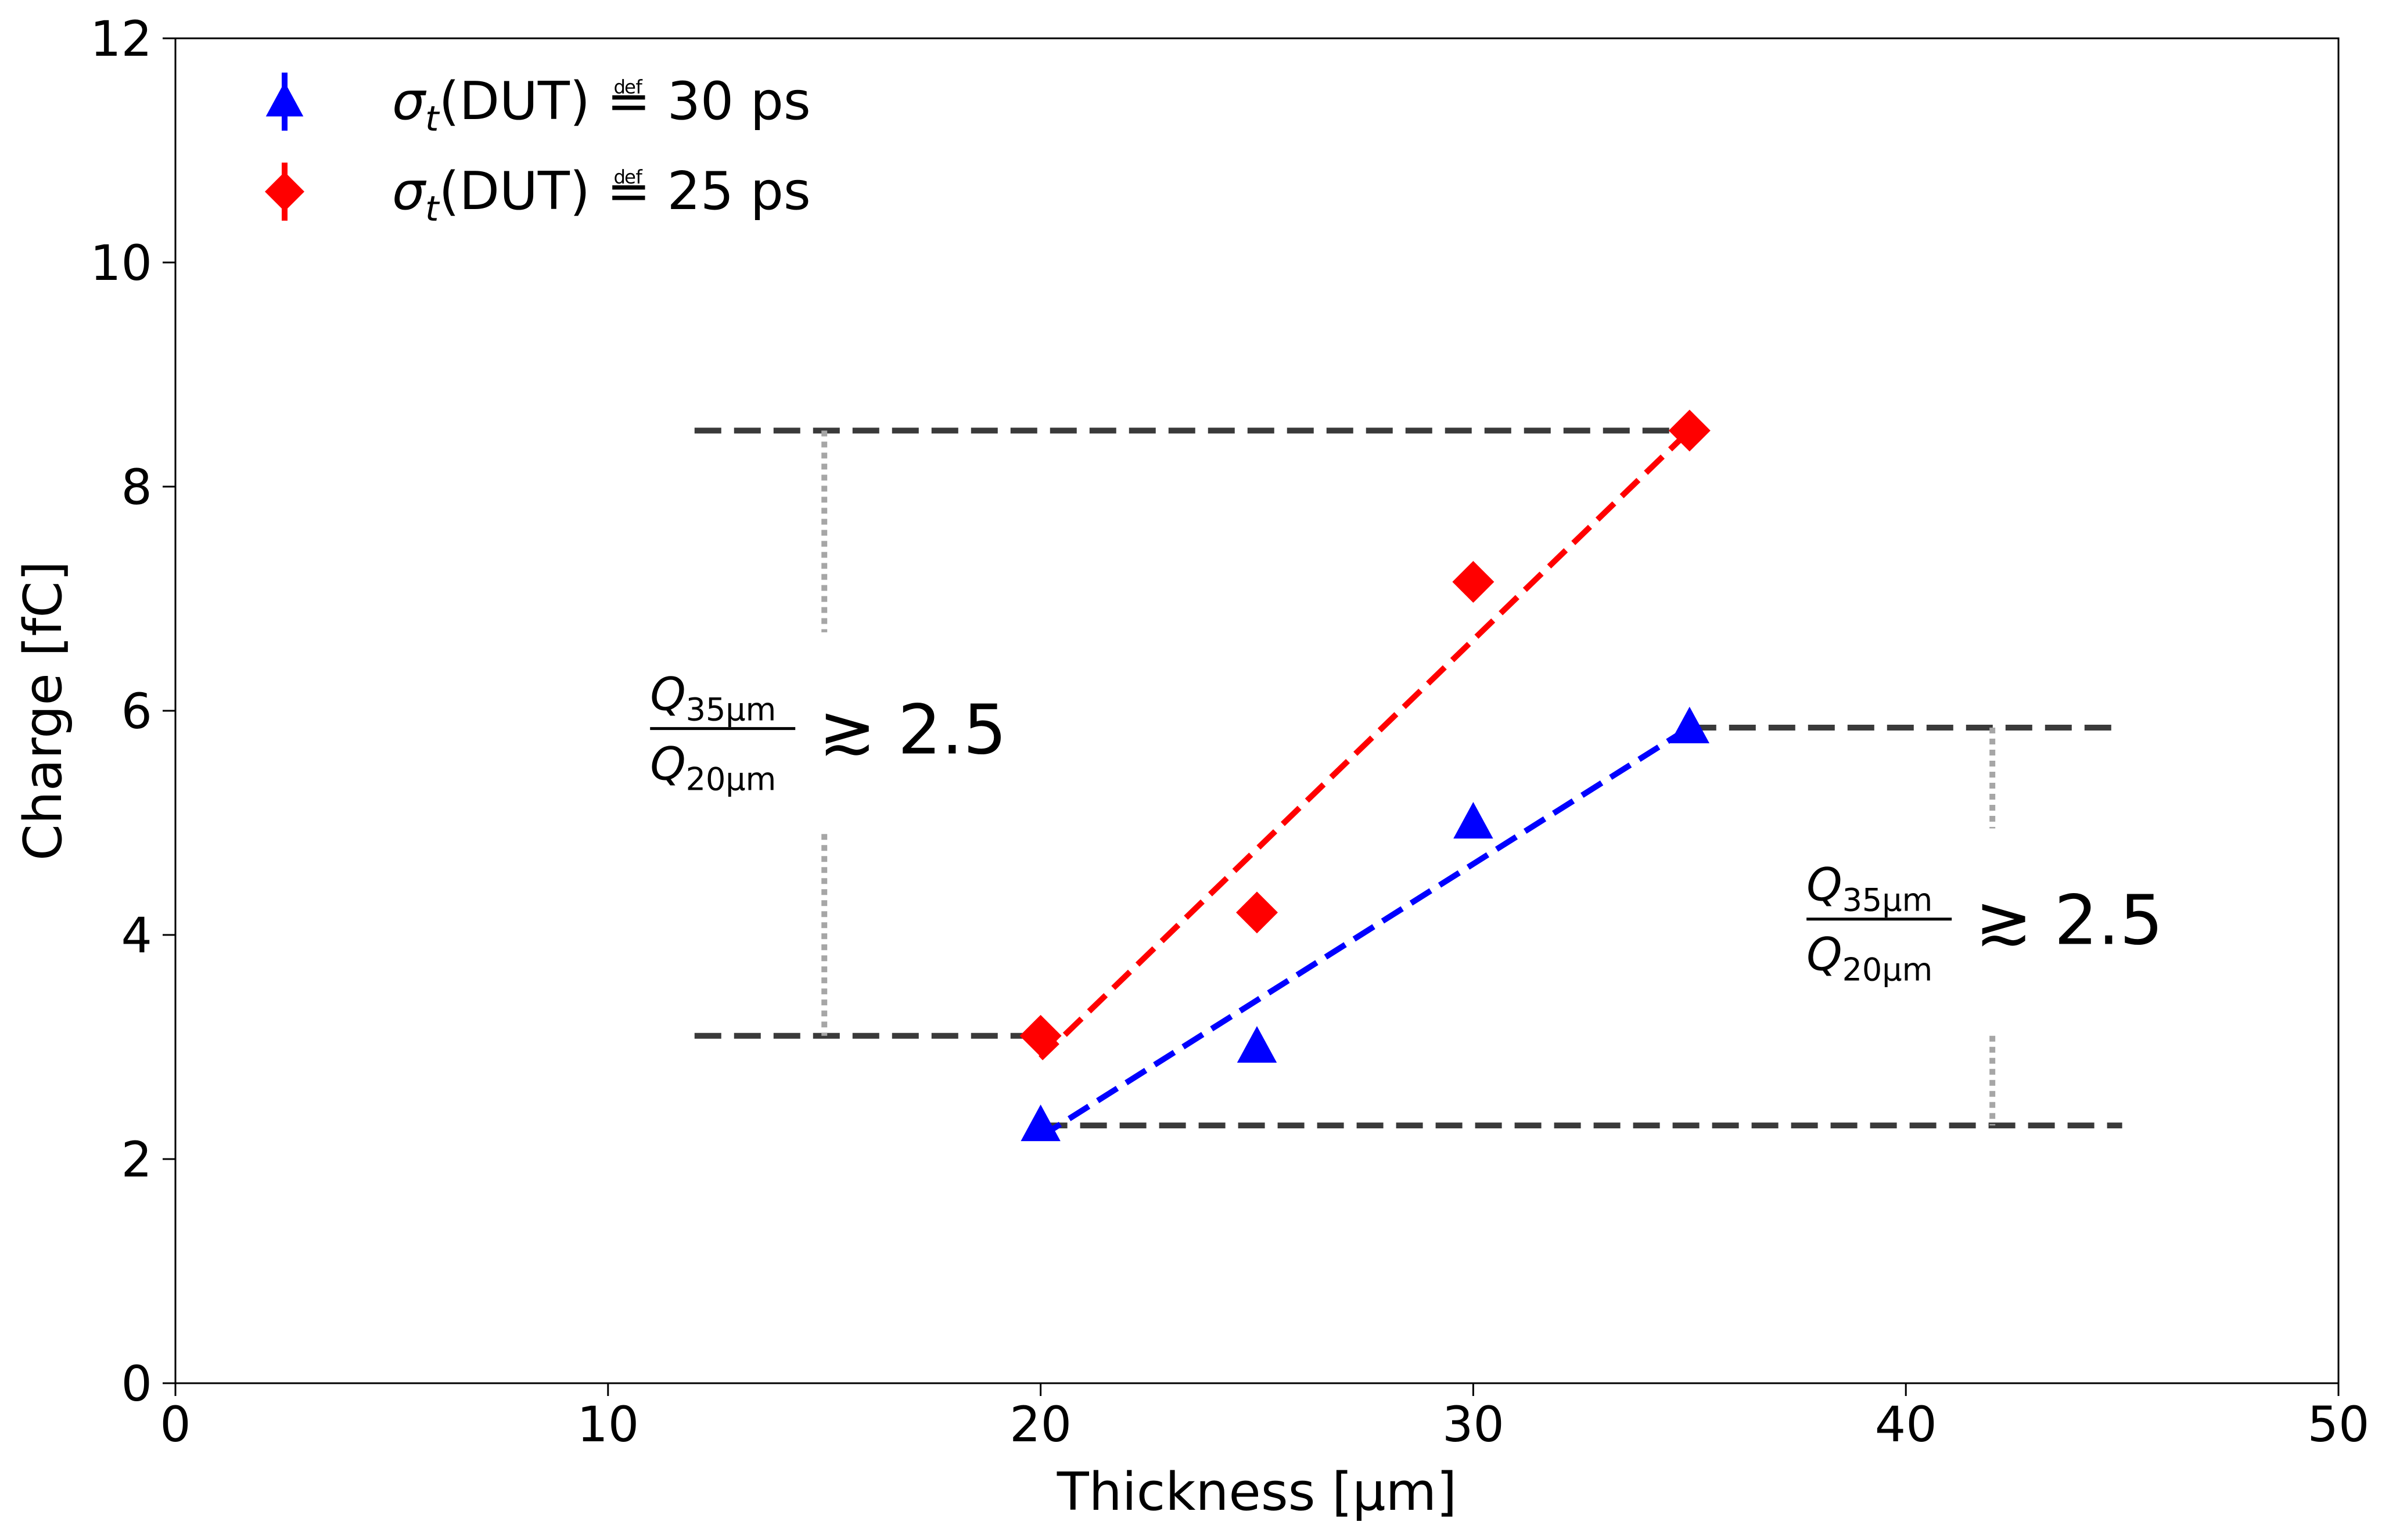  What do you see at coordinates (1906, 1424) in the screenshot?
I see `x-tick-label: 40` at bounding box center [1906, 1424].